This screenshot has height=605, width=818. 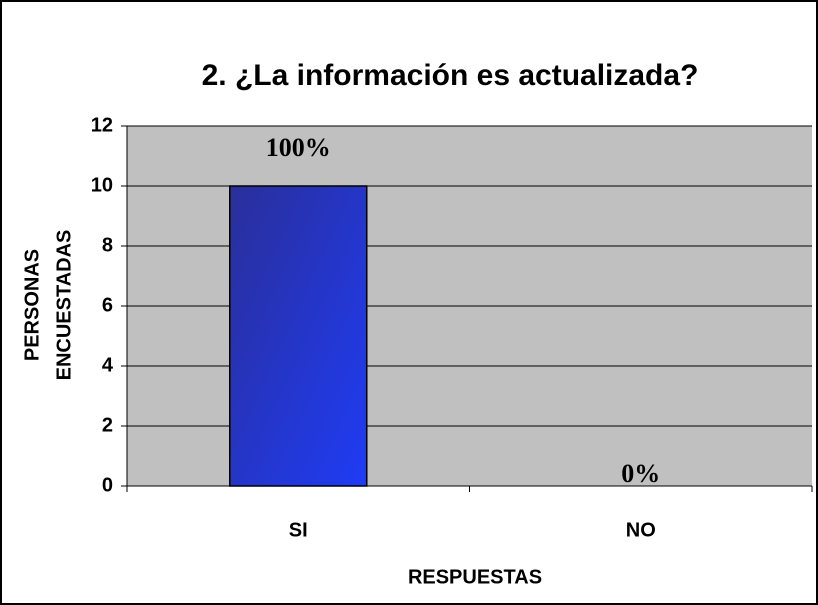 What do you see at coordinates (32, 305) in the screenshot?
I see `y-axis-label: PERSONAS` at bounding box center [32, 305].